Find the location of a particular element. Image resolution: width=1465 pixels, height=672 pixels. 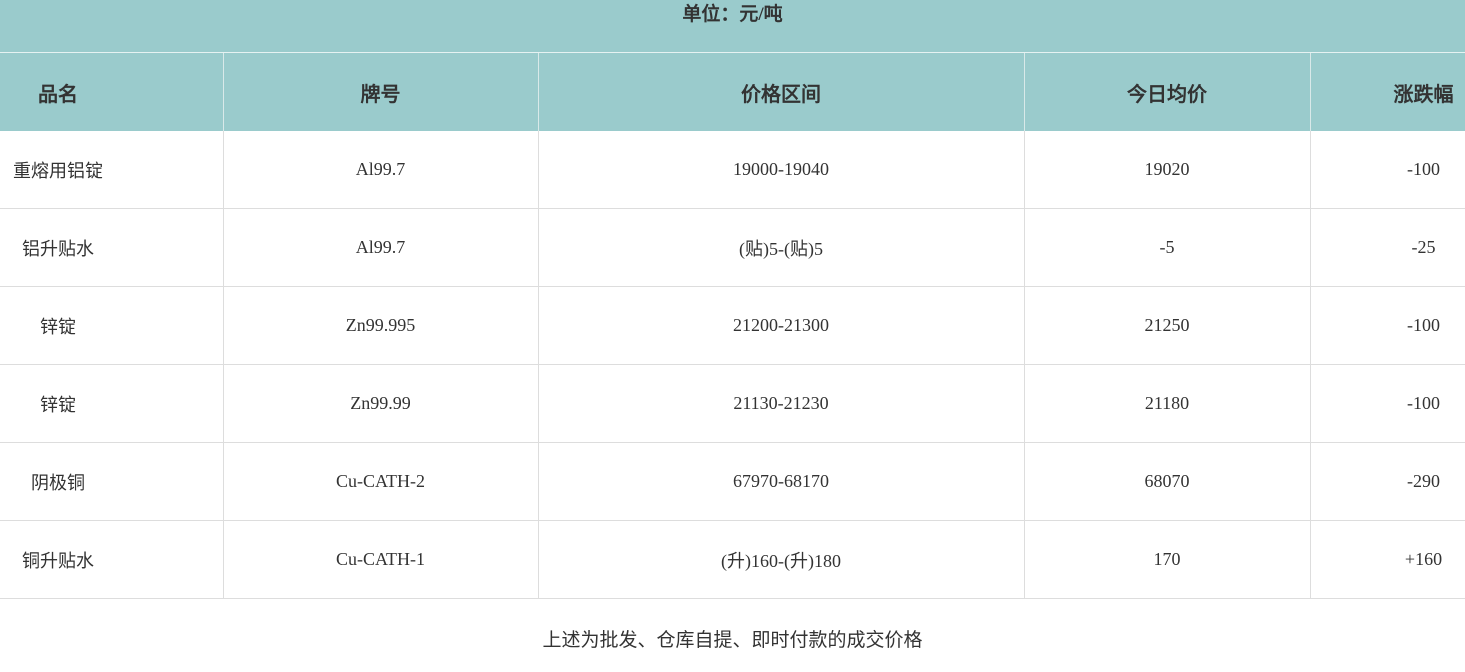

table-header-row: 品名 牌号 价格区间 今日均价 涨跌幅 is located at coordinates (732, 92).